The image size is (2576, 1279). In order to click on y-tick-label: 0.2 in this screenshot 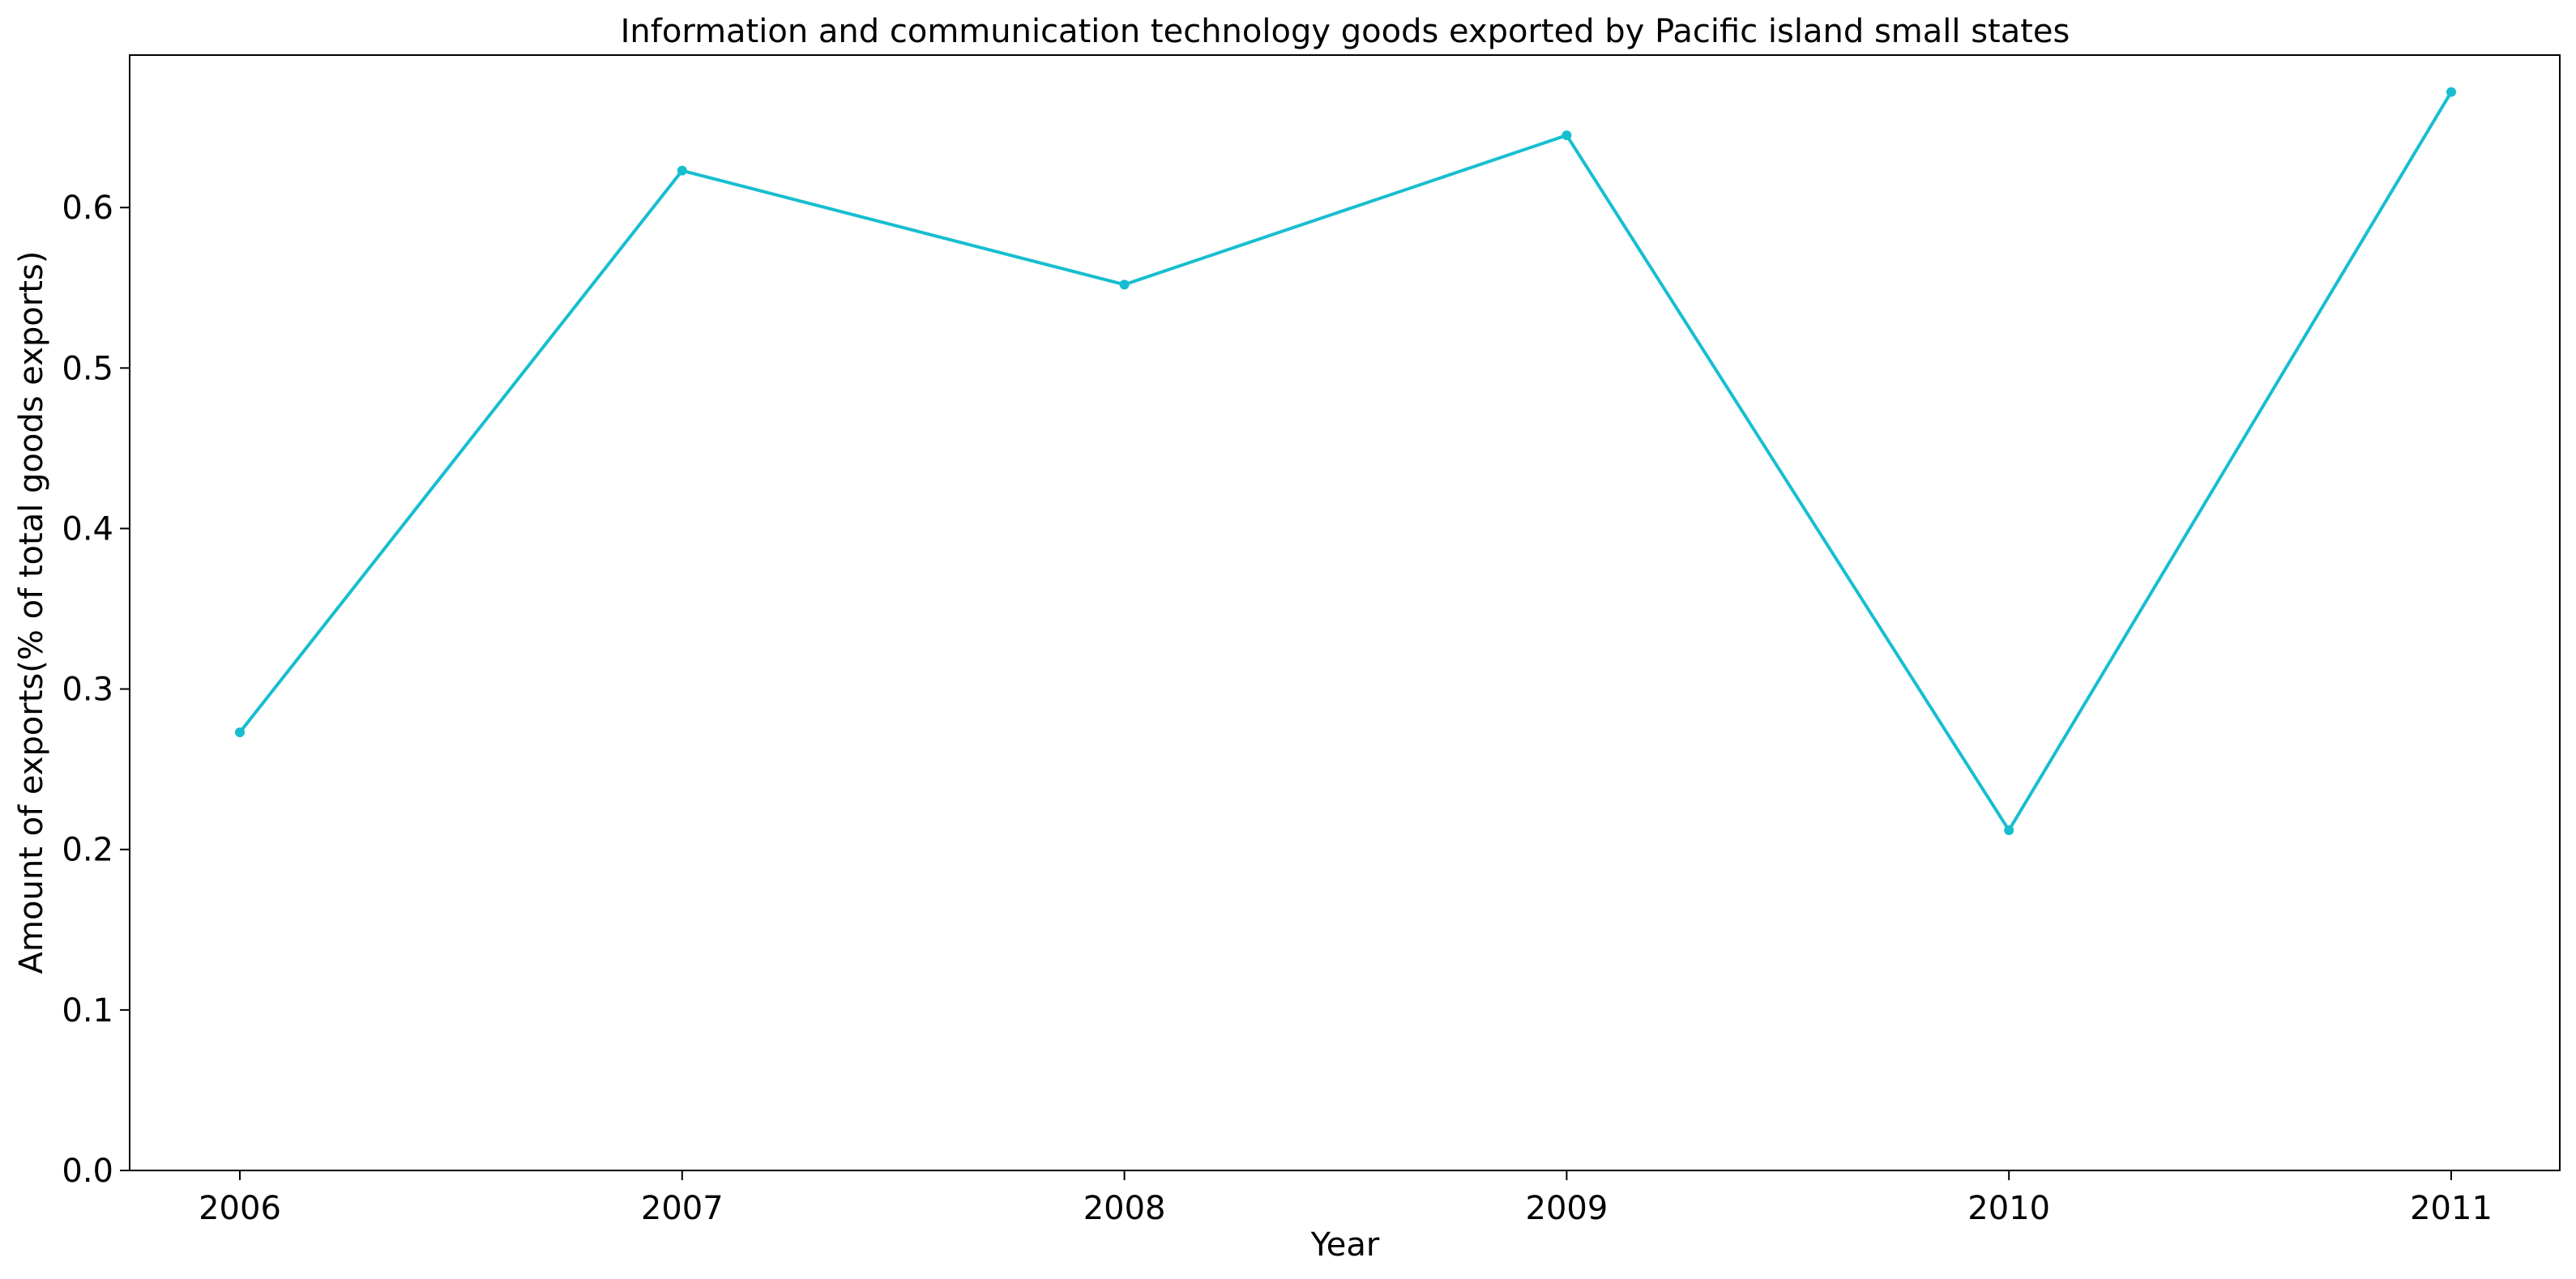, I will do `click(87, 850)`.